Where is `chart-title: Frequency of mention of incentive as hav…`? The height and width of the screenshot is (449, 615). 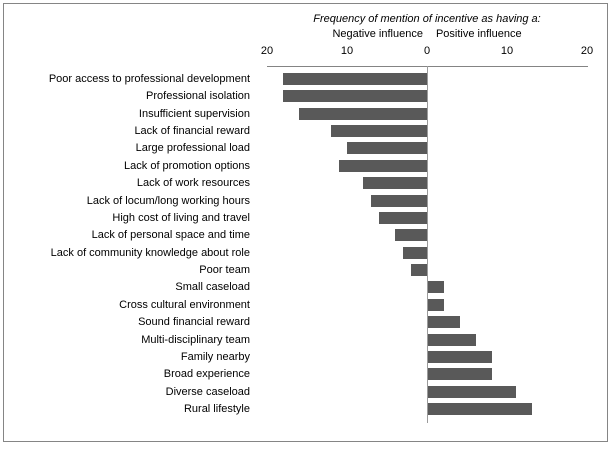
chart-title: Frequency of mention of incentive as hav… is located at coordinates (427, 19).